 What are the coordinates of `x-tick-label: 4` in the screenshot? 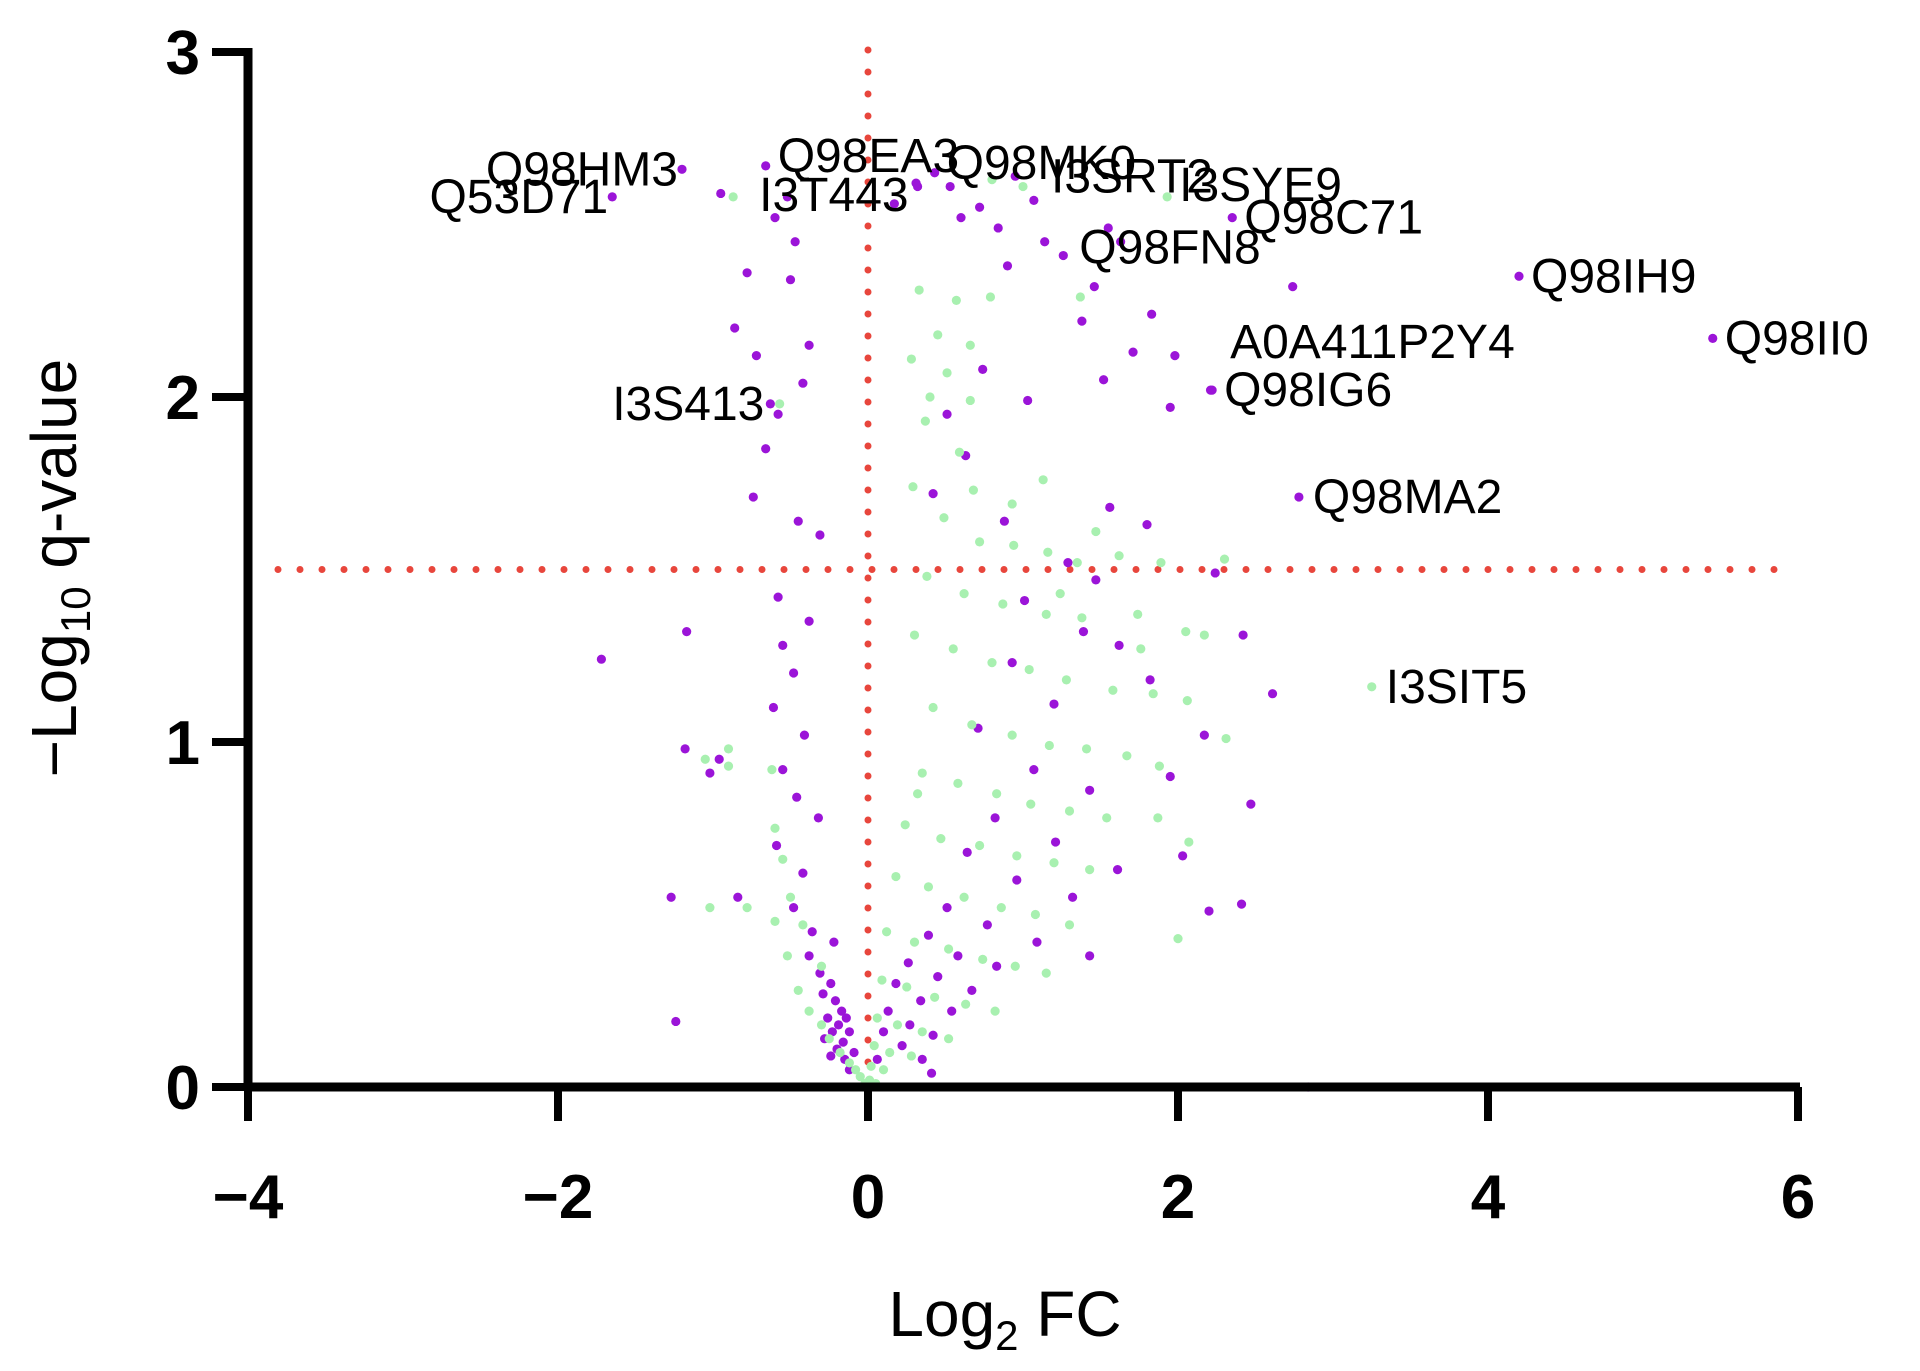 It's located at (1488, 1197).